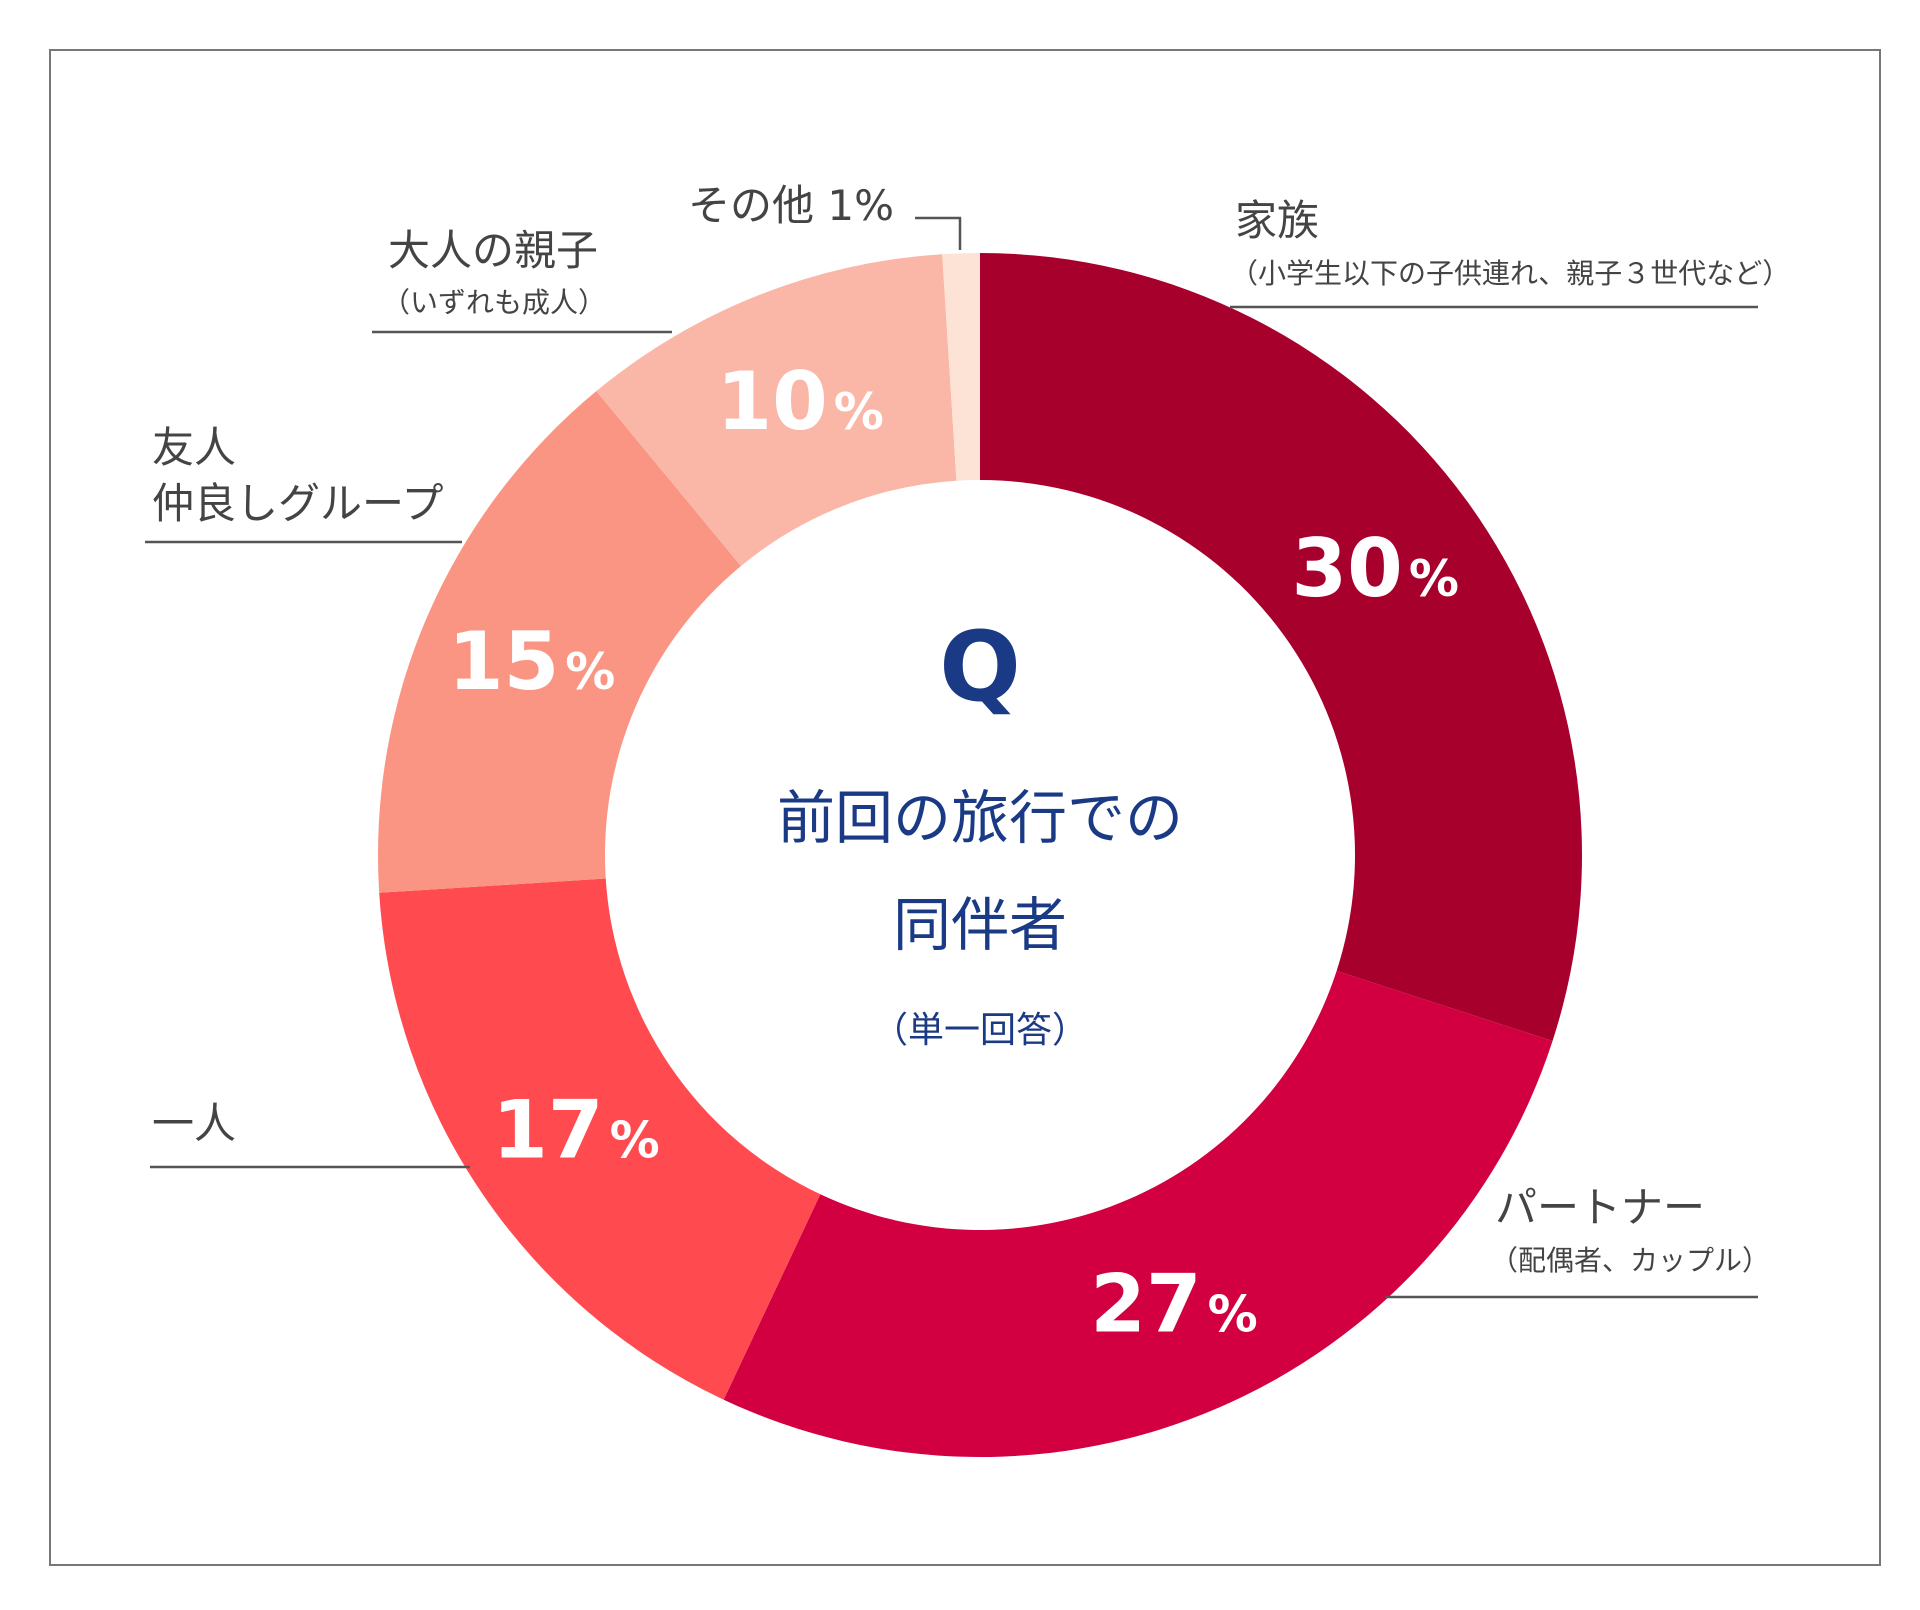  Describe the element at coordinates (531, 661) in the screenshot. I see `slice-value-friends: 15%` at that location.